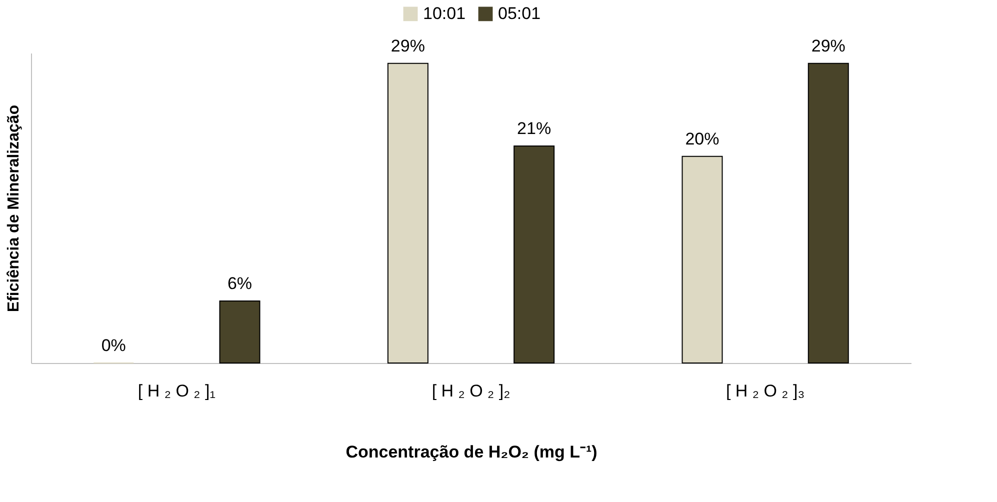  Describe the element at coordinates (519, 13) in the screenshot. I see `legend-label: 05:01` at that location.